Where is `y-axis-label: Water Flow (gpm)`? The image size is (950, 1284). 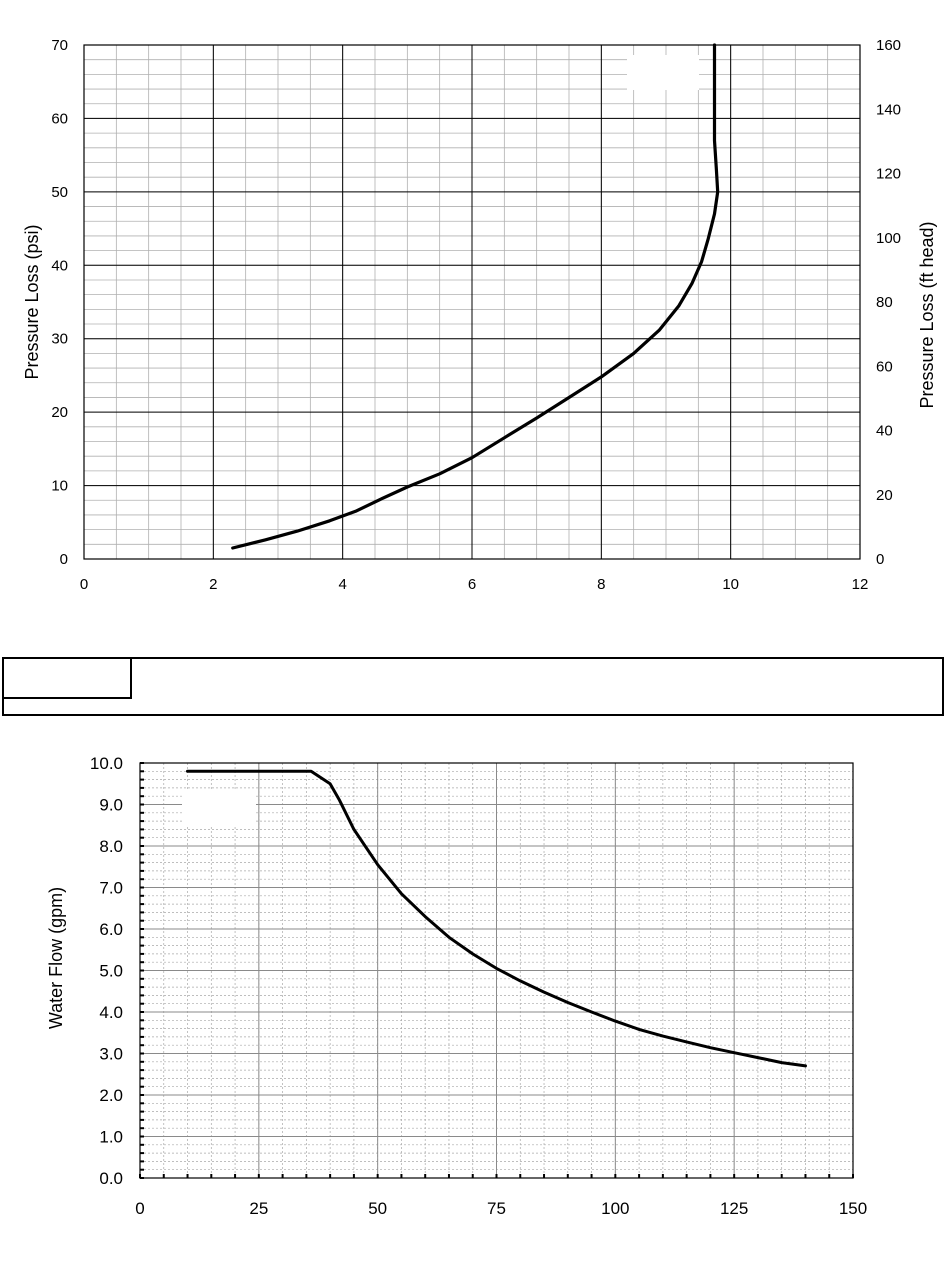
y-axis-label: Water Flow (gpm) is located at coordinates (56, 958).